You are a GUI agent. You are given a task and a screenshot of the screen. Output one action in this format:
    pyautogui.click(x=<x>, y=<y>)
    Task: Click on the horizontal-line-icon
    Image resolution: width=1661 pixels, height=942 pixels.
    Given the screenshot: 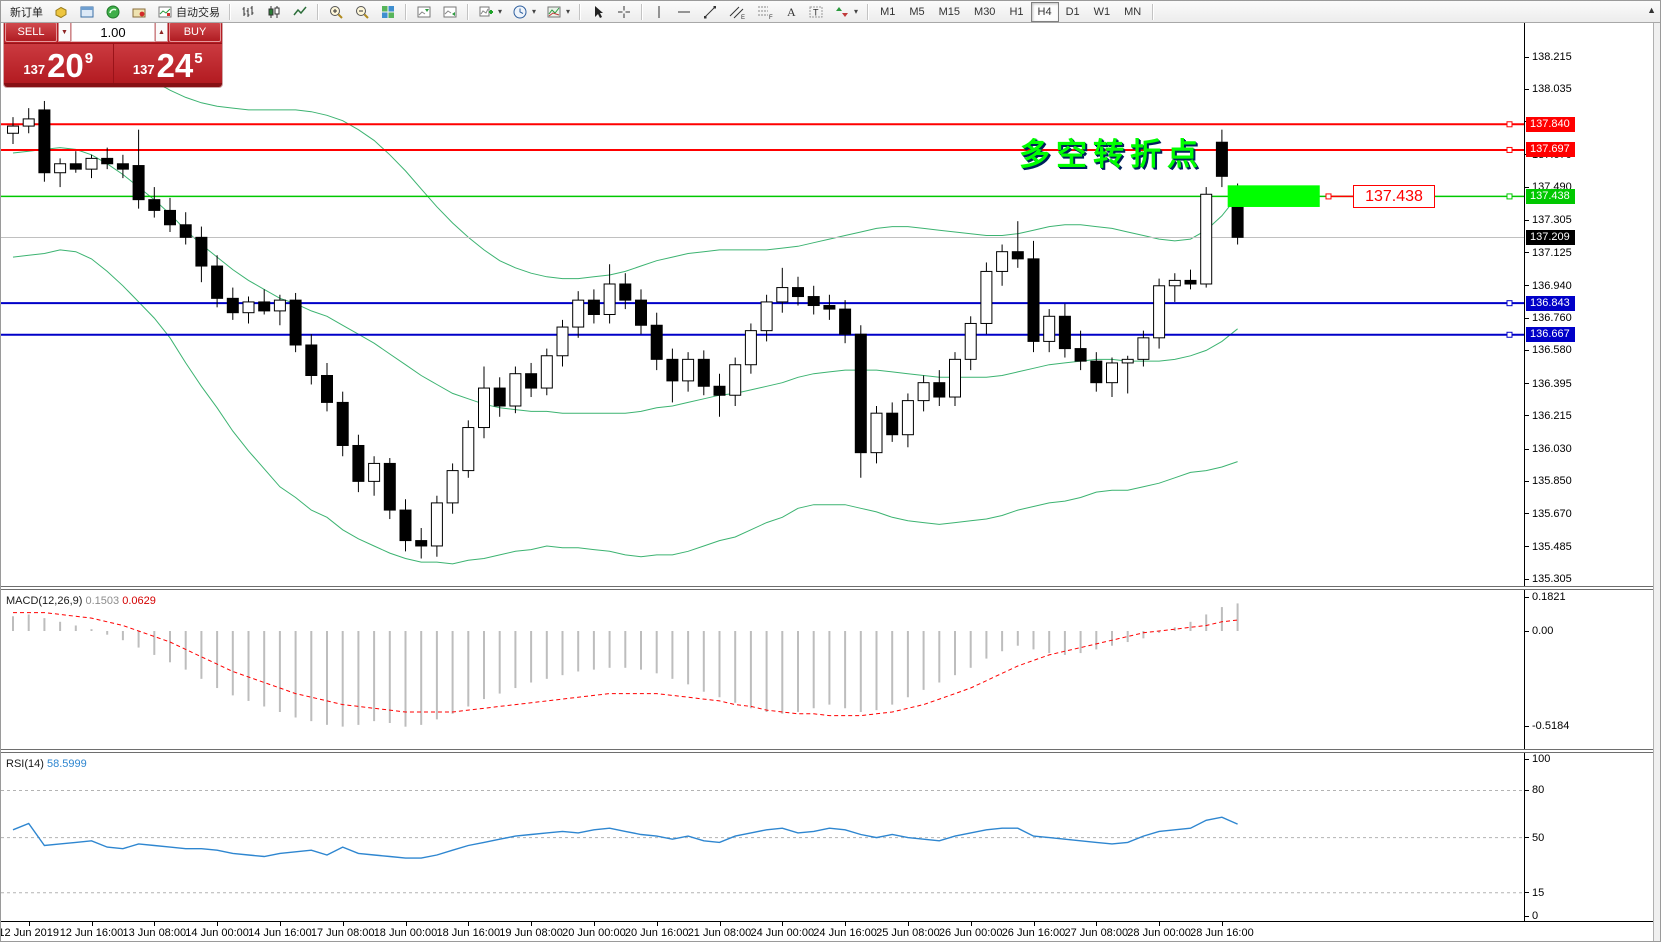 What is the action you would take?
    pyautogui.click(x=684, y=12)
    